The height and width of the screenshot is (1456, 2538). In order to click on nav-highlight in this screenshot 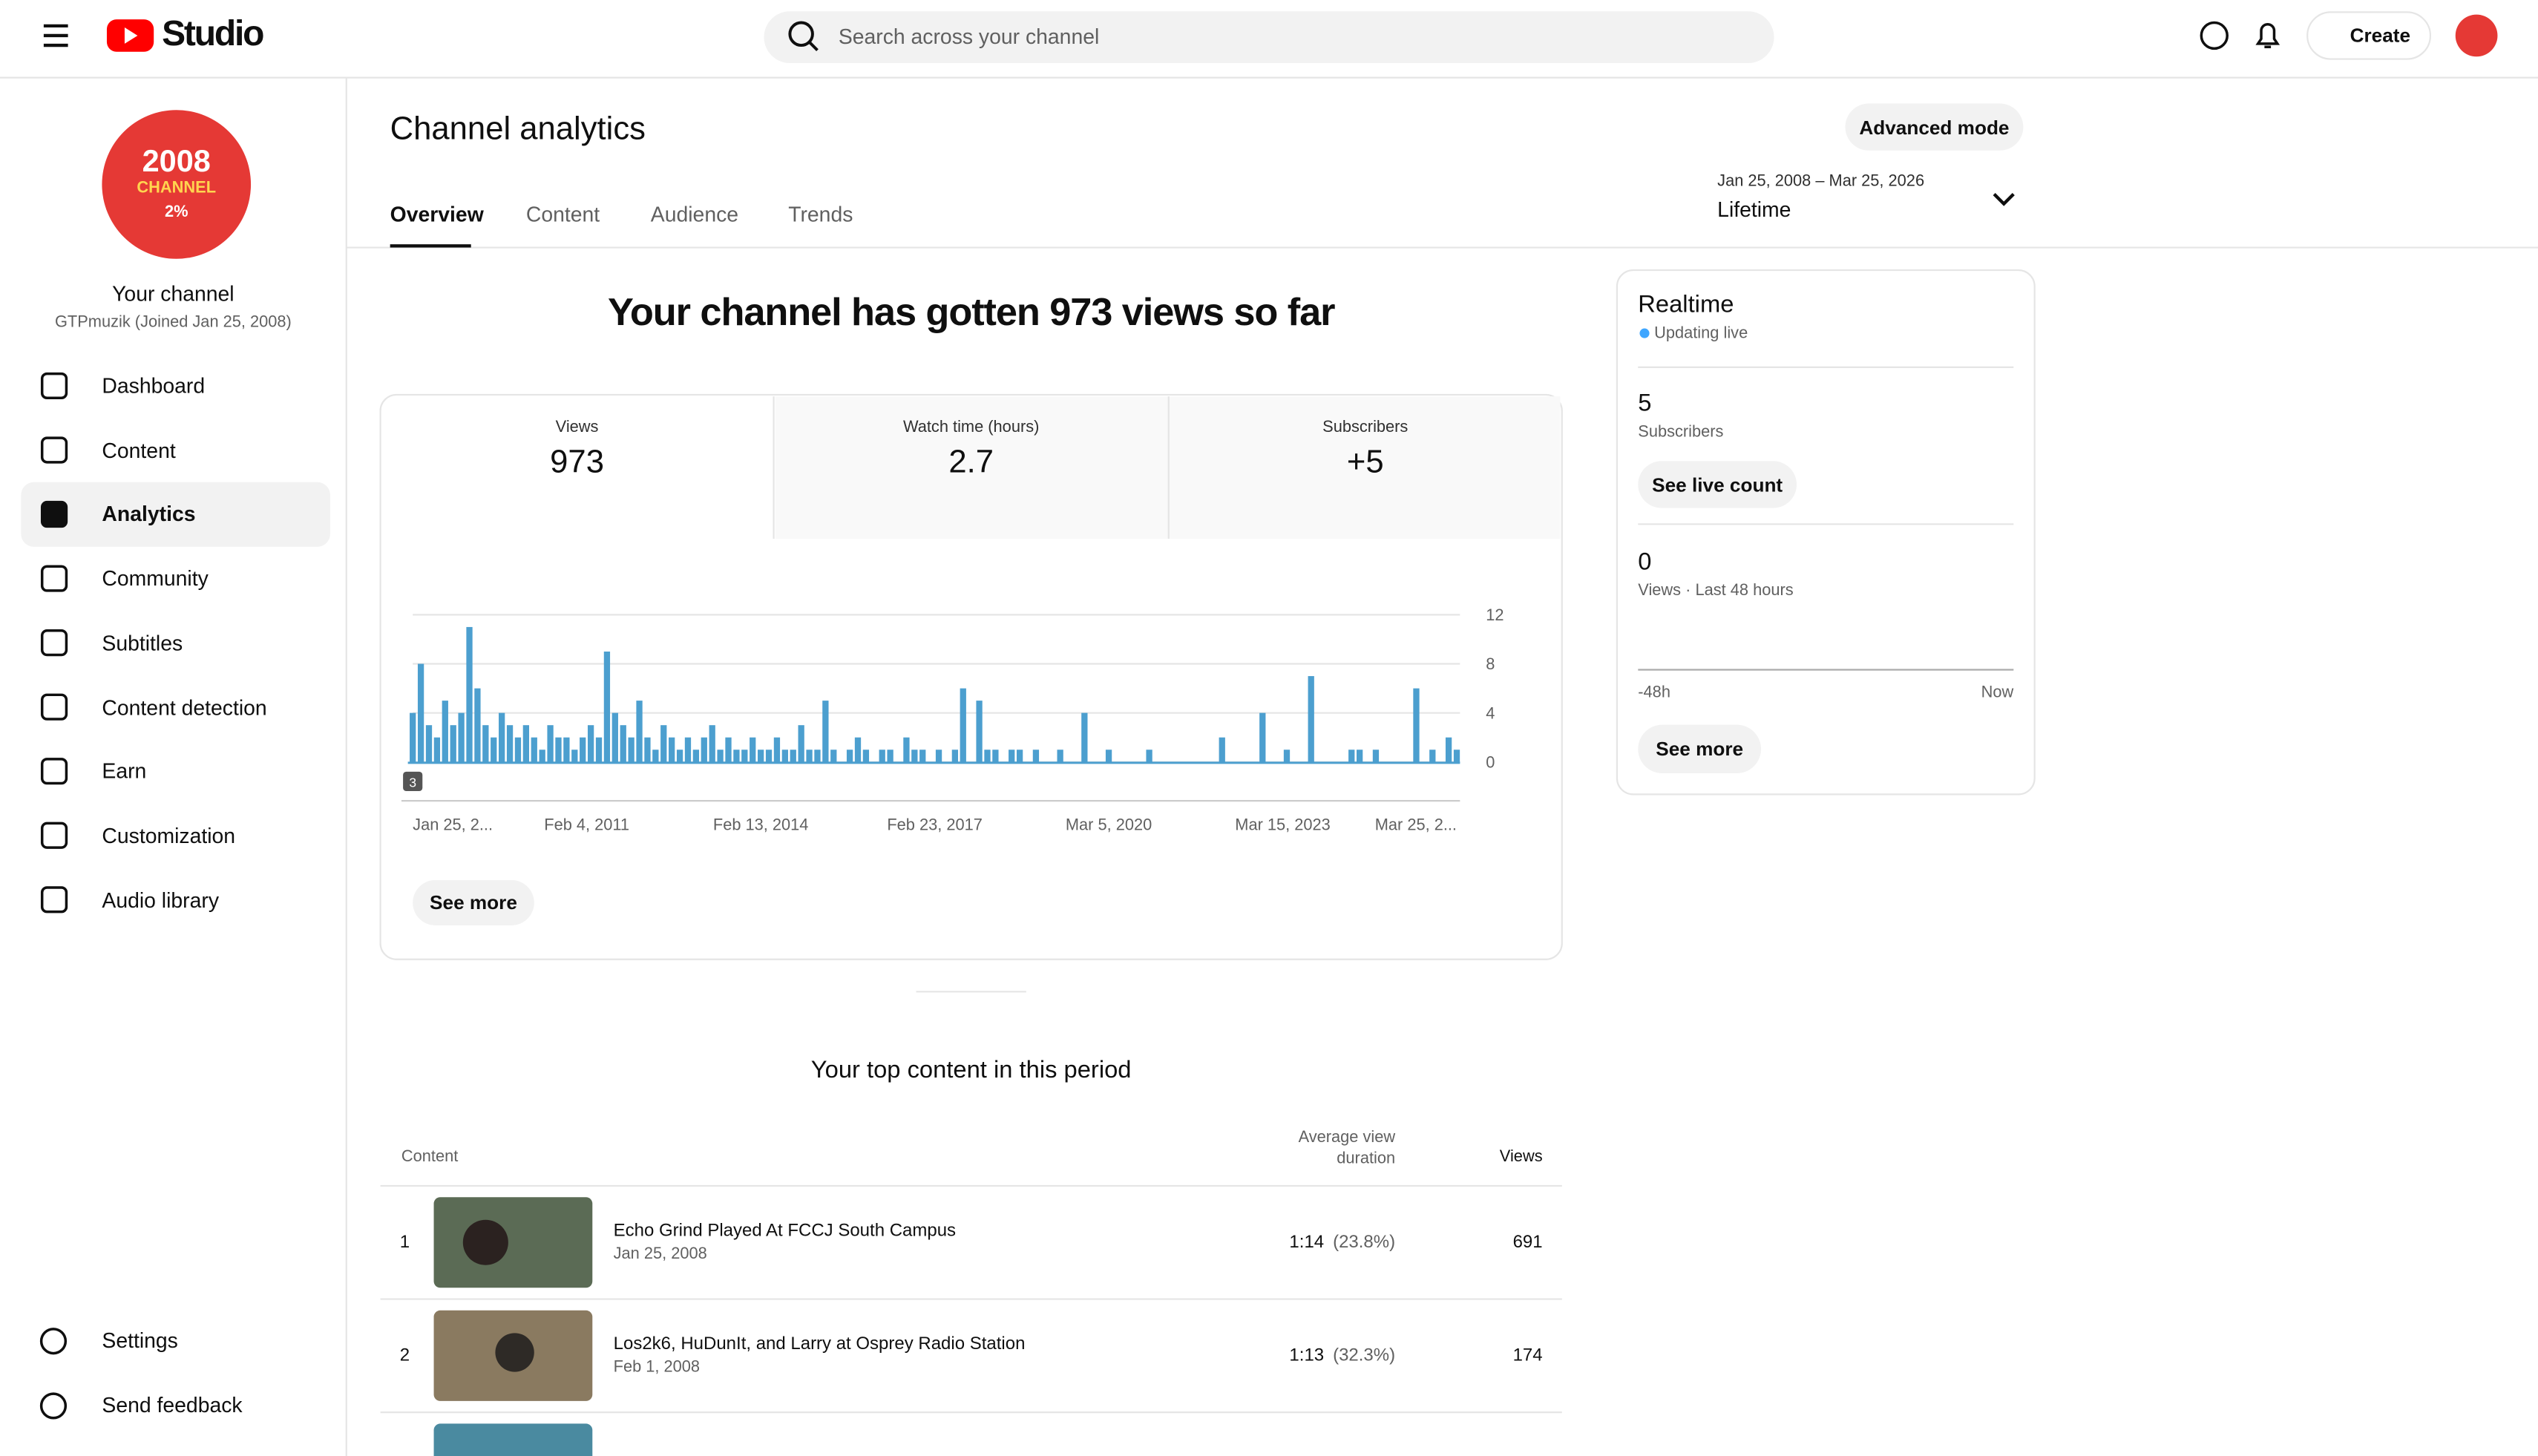, I will do `click(175, 515)`.